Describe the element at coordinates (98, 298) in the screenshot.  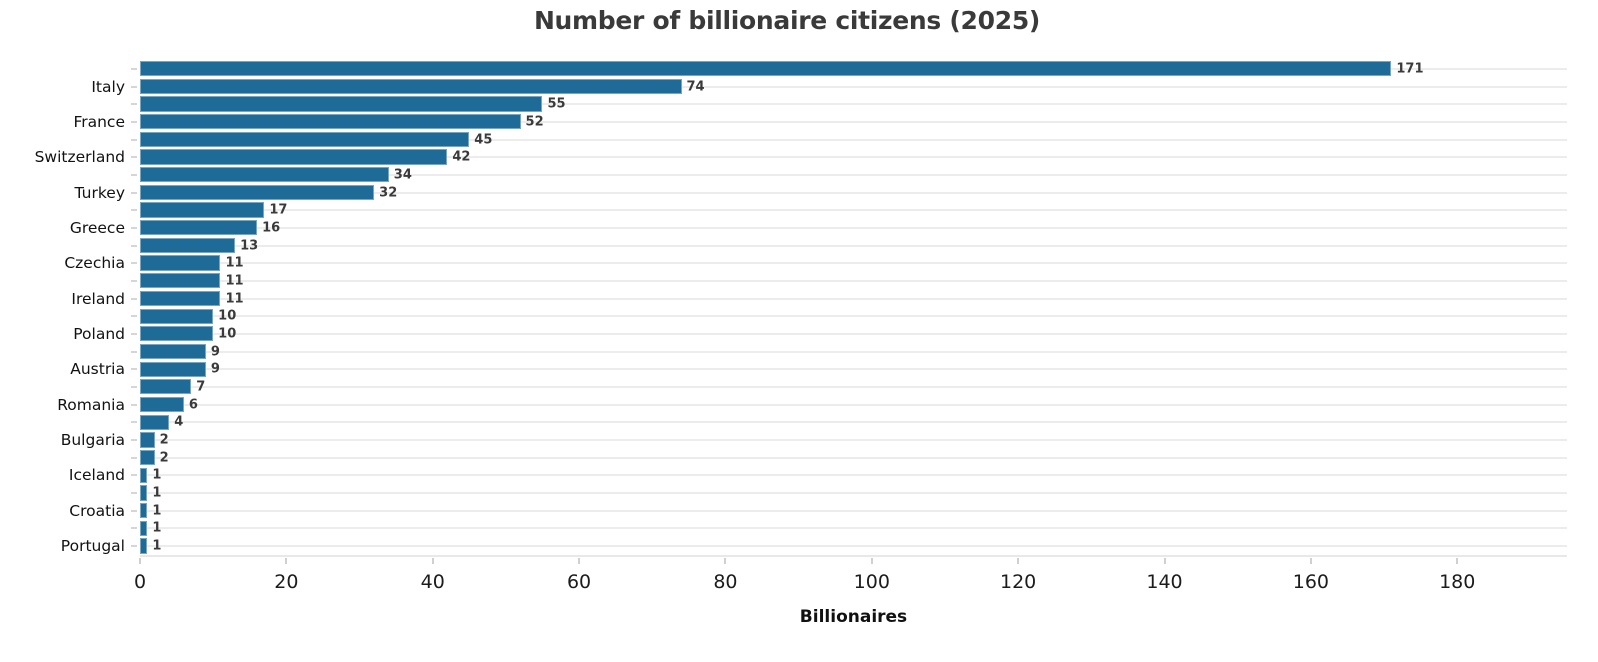
I see `y-axis-label: Ireland` at that location.